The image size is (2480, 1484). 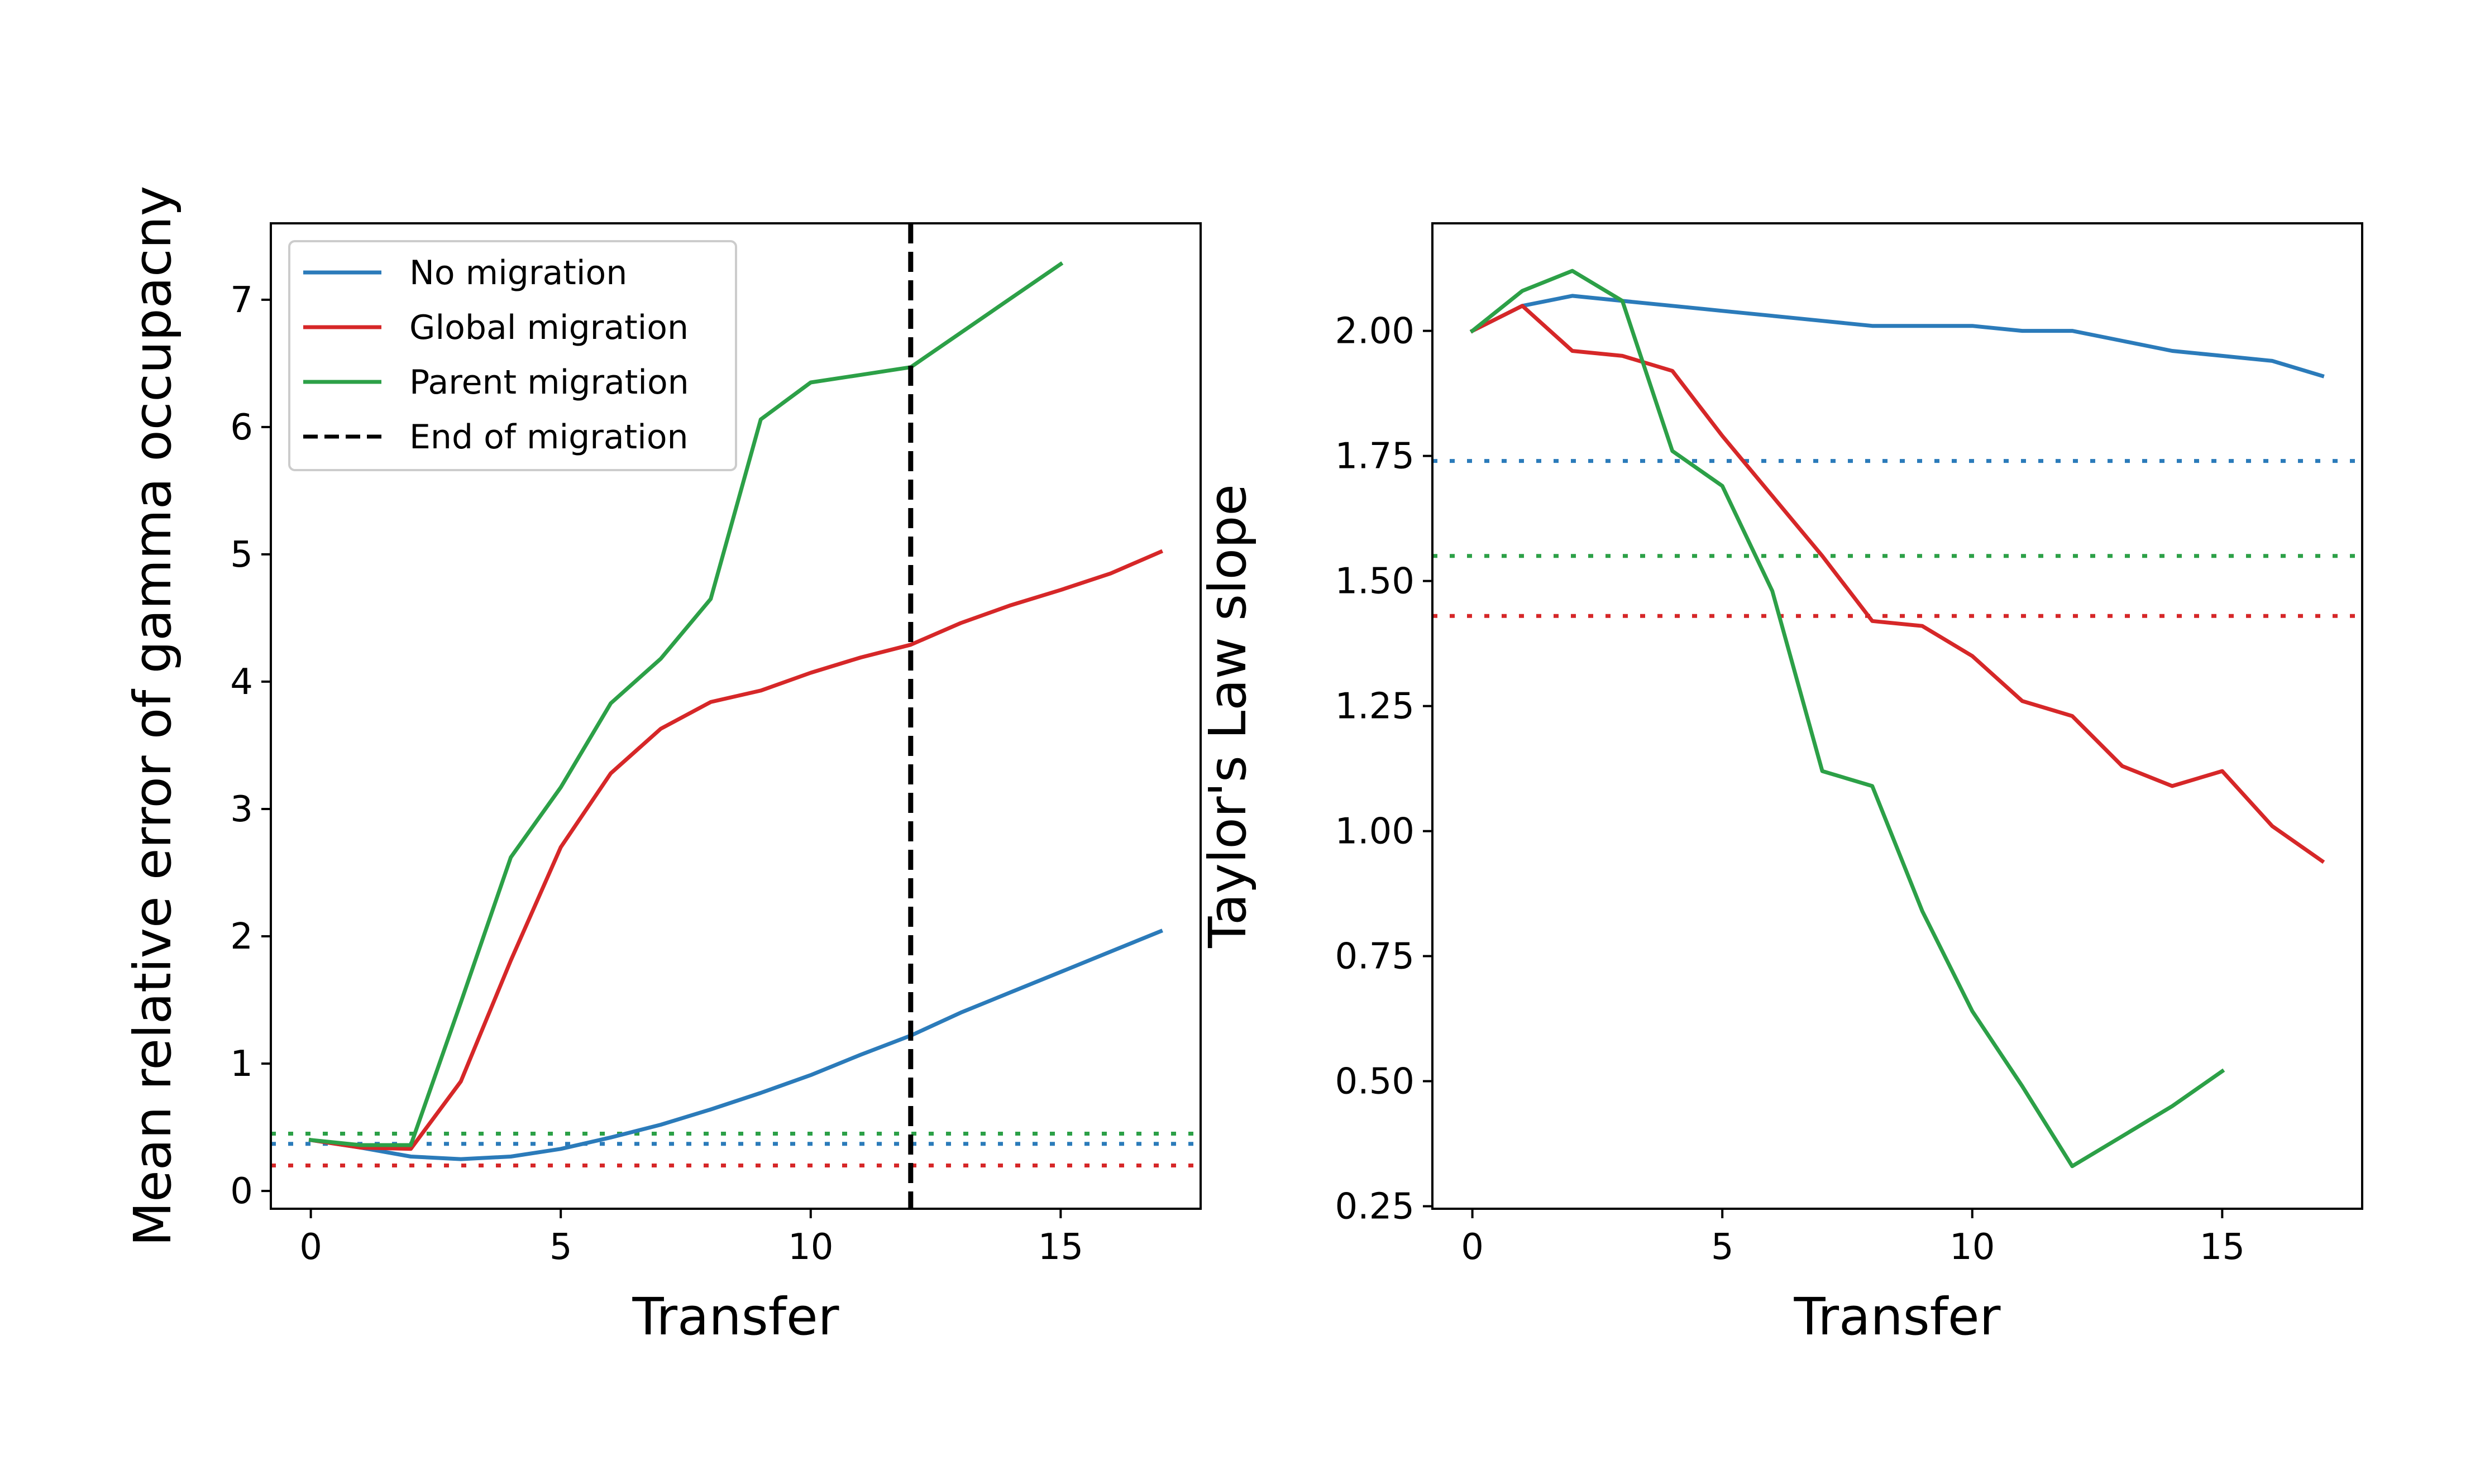 What do you see at coordinates (242, 937) in the screenshot?
I see `y-tick-label: 2` at bounding box center [242, 937].